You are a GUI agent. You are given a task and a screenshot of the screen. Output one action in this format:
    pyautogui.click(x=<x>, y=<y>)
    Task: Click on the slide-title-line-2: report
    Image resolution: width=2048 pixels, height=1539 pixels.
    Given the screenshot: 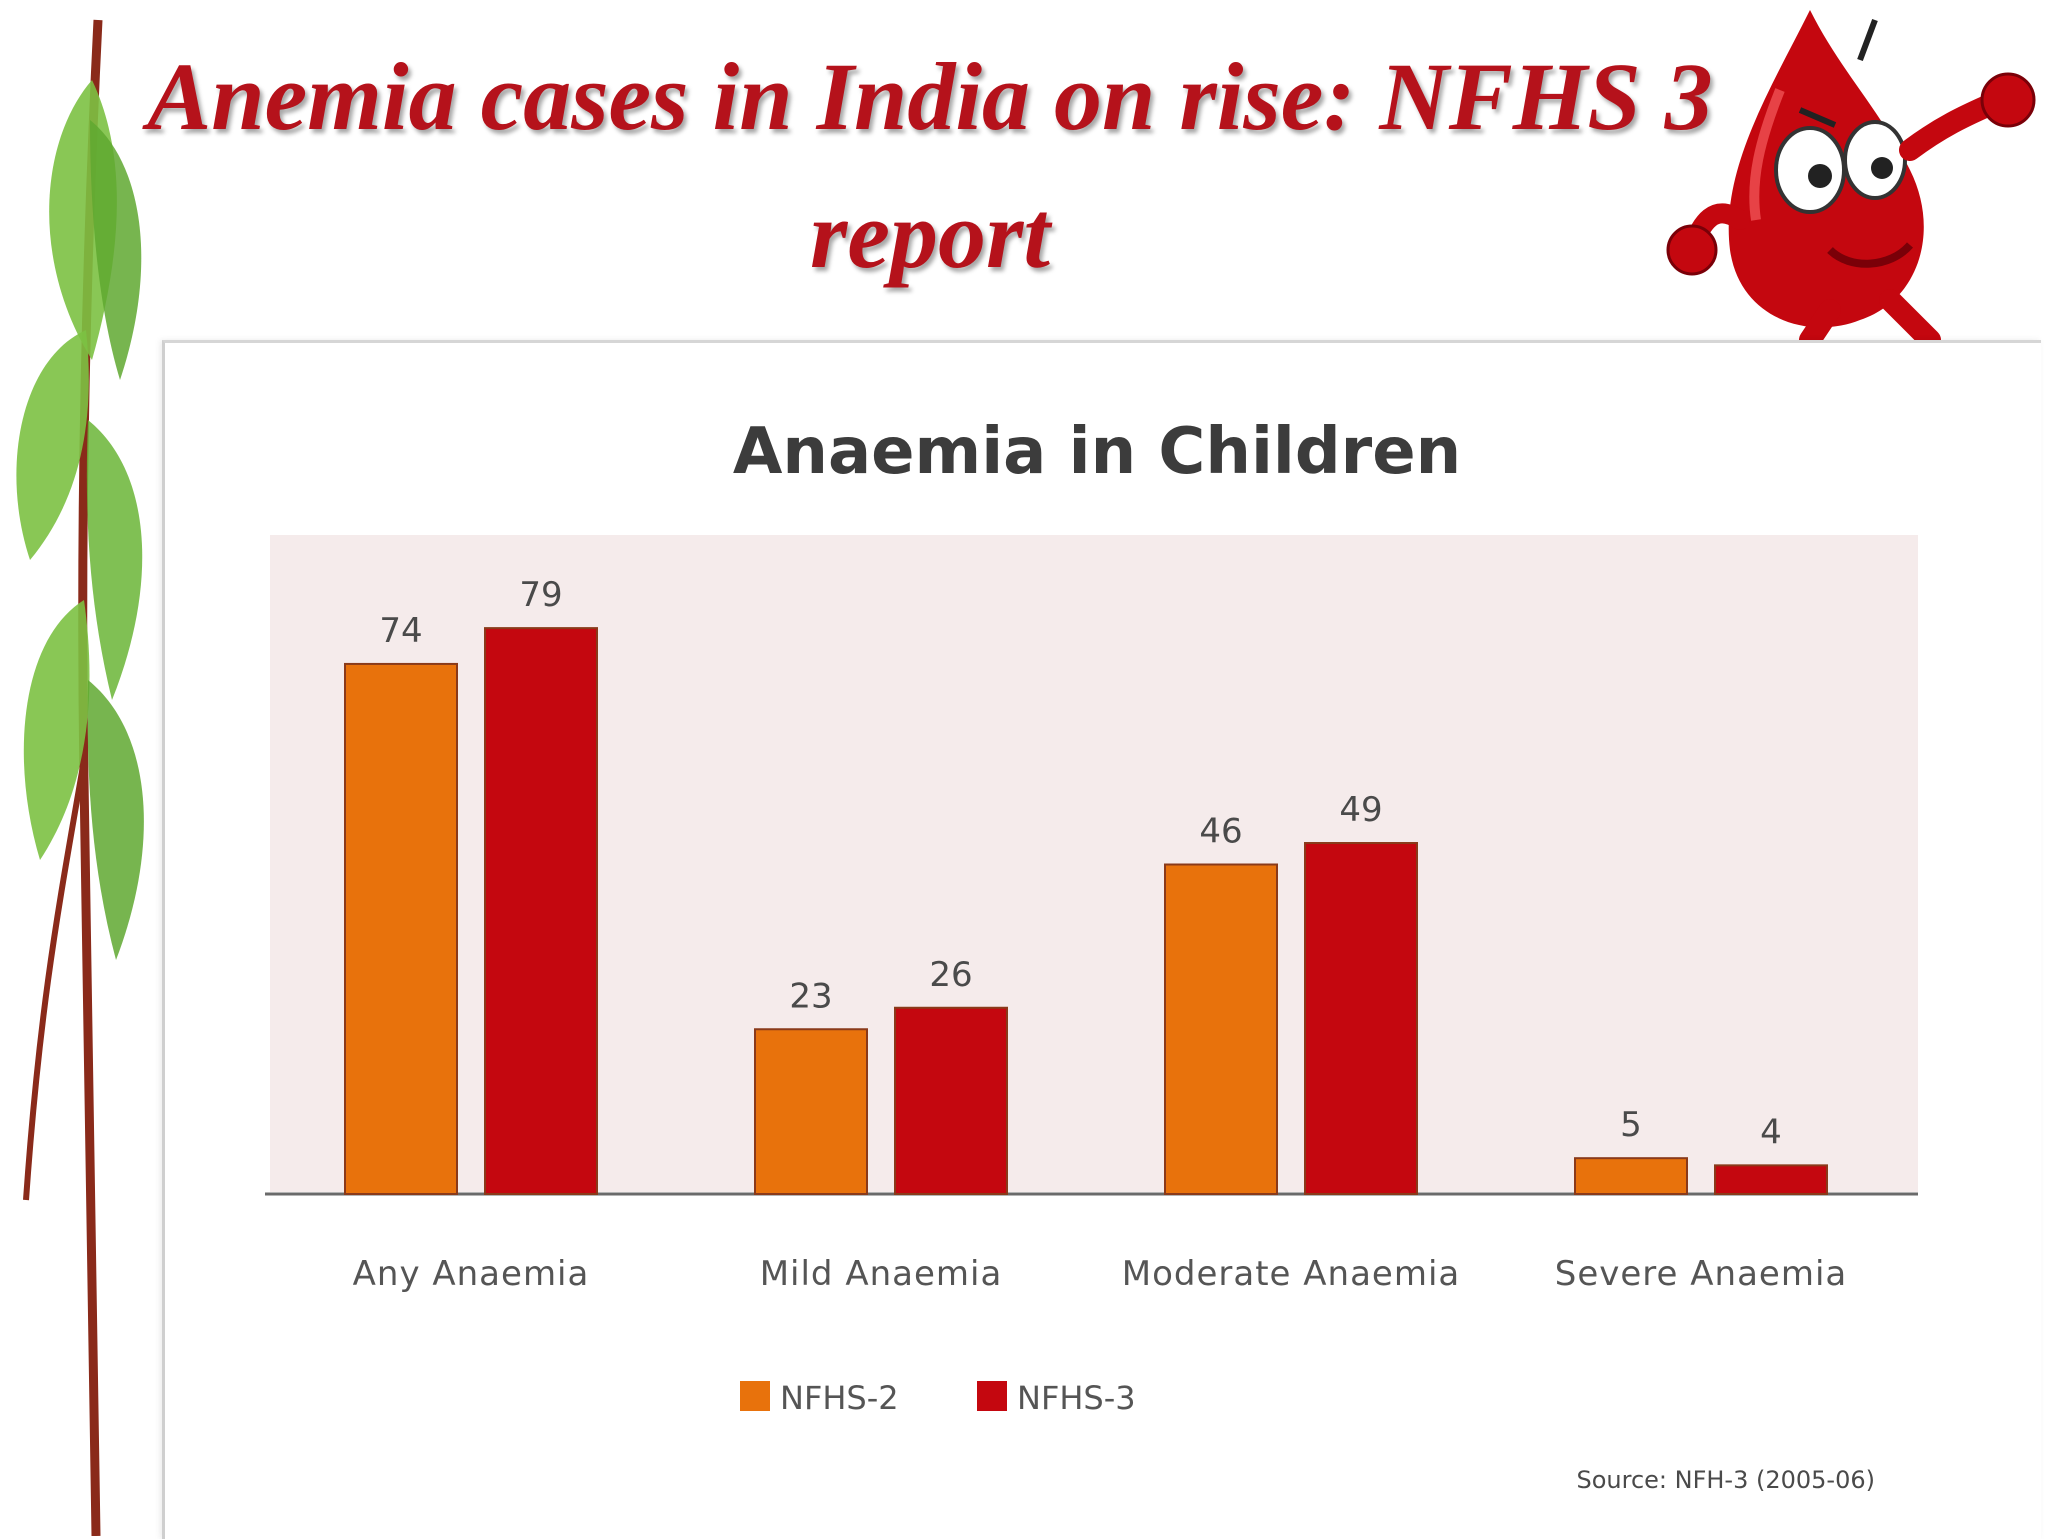 What is the action you would take?
    pyautogui.click(x=930, y=234)
    